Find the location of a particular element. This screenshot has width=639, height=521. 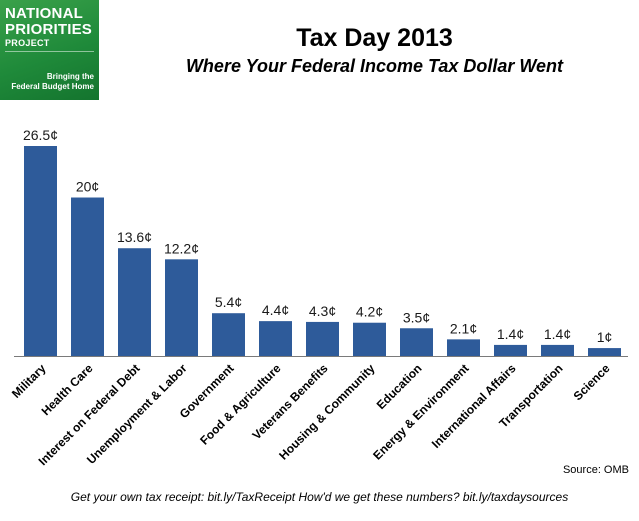

logo-line-3: PROJECT is located at coordinates (27, 43).